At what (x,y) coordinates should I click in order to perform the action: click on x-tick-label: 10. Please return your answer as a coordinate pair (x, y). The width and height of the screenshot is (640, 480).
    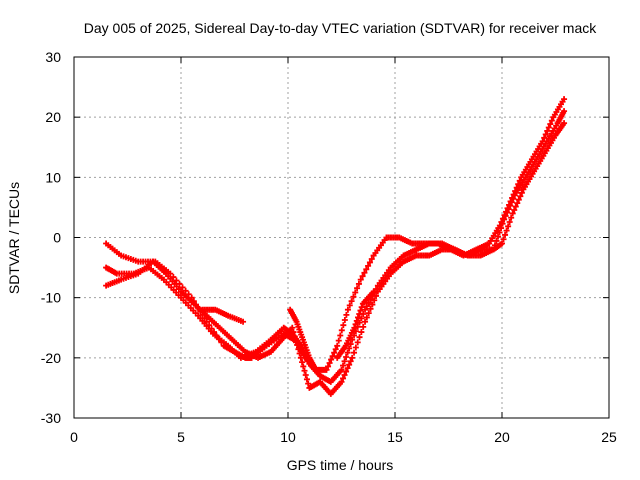
    Looking at the image, I should click on (288, 437).